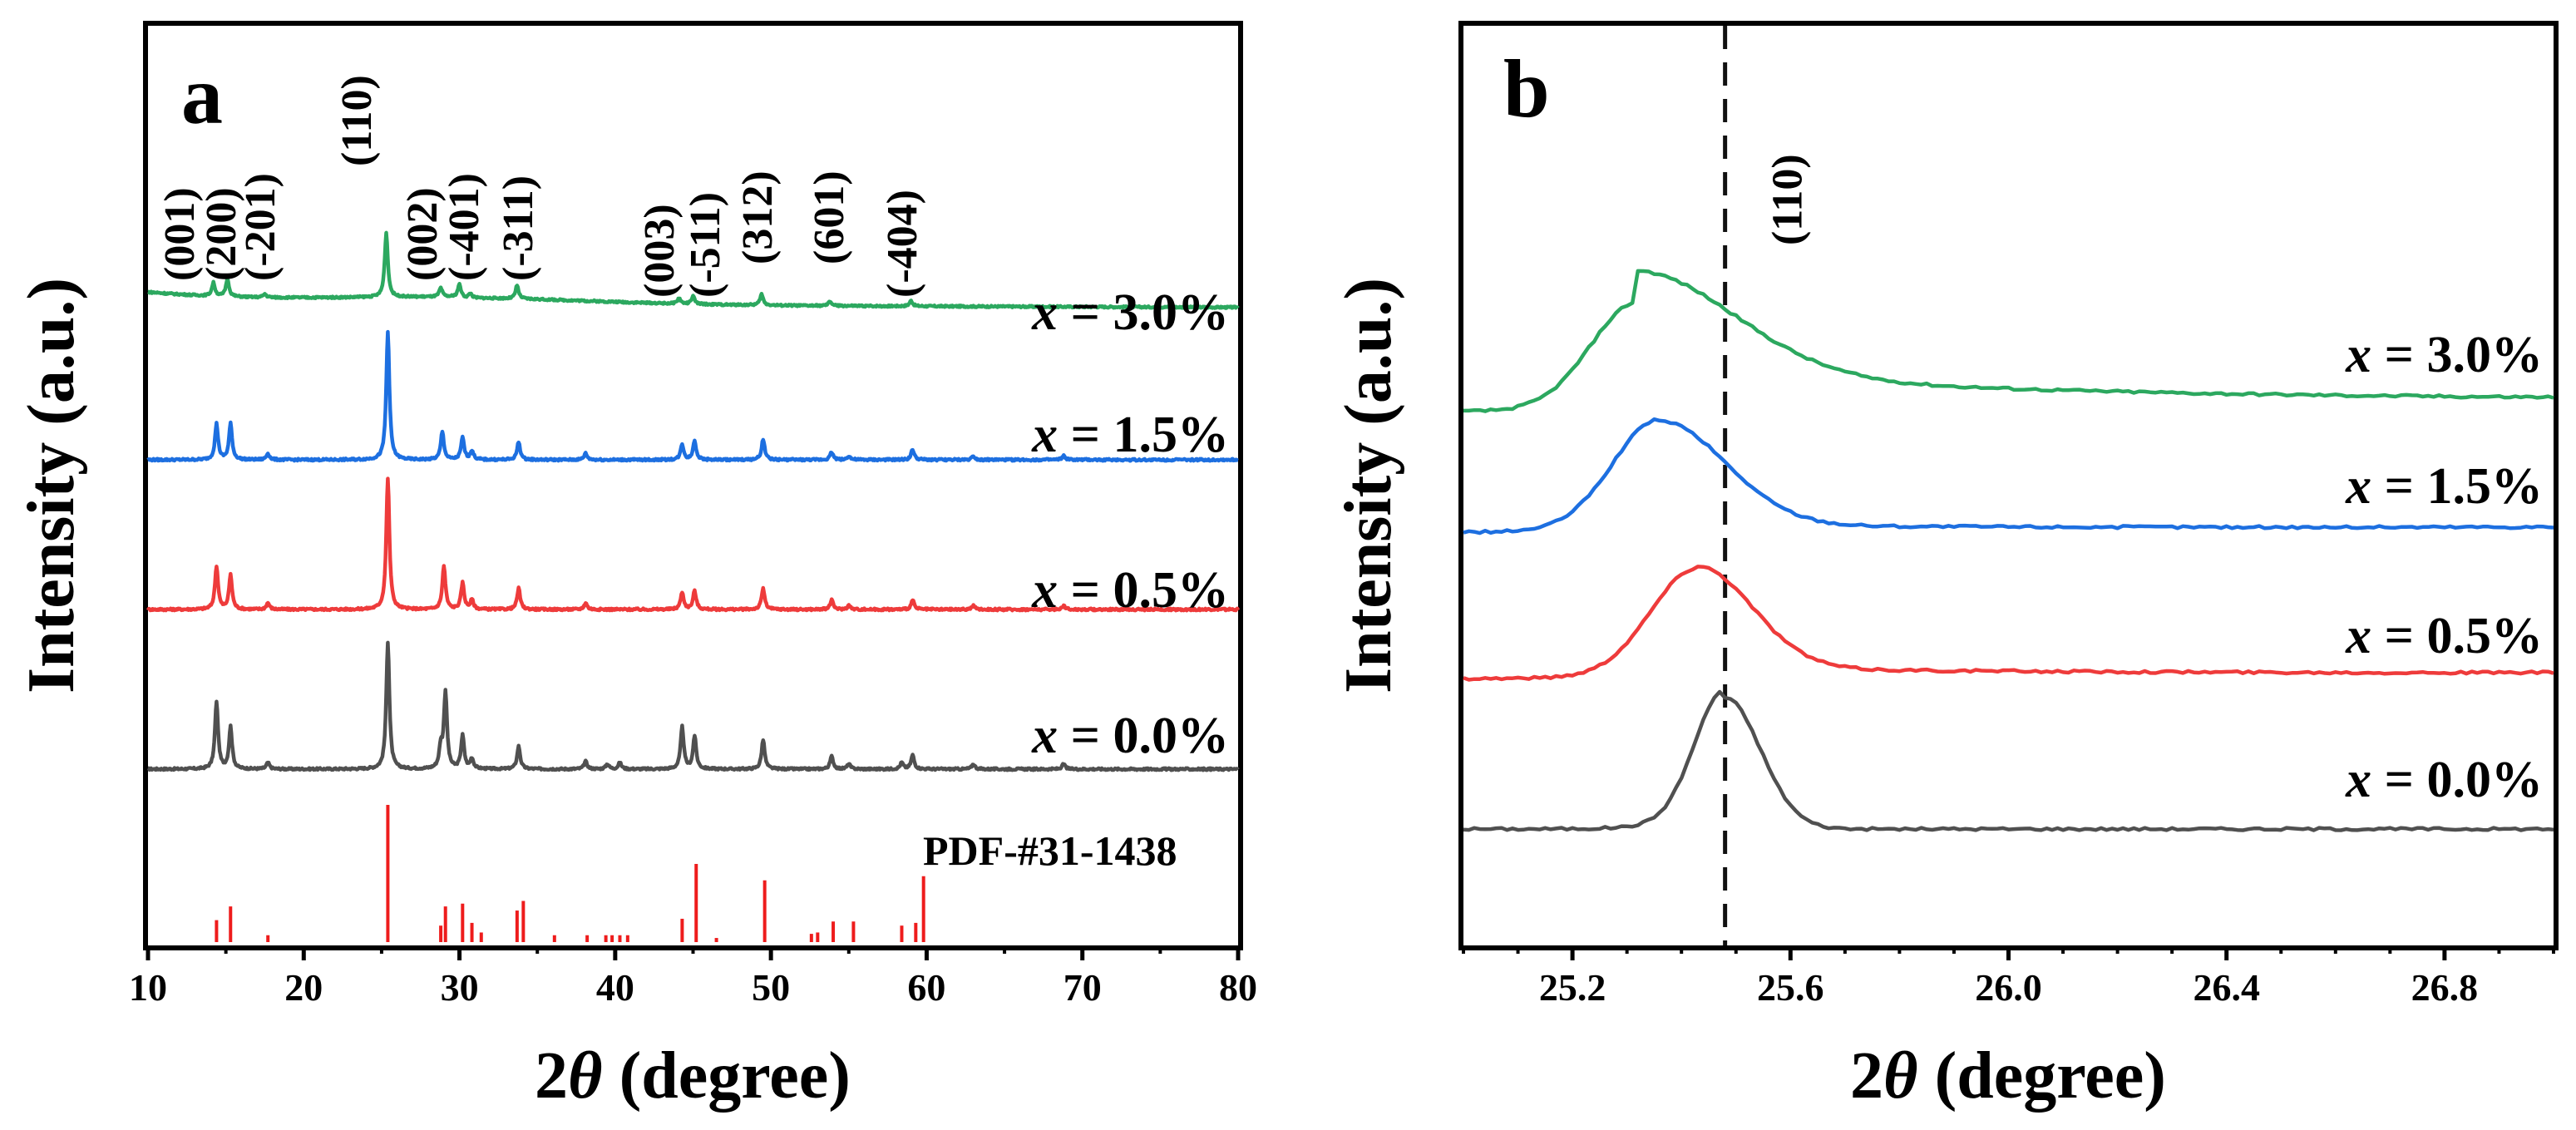 This screenshot has width=2576, height=1130. I want to click on panel-b-letter: b, so click(1526, 88).